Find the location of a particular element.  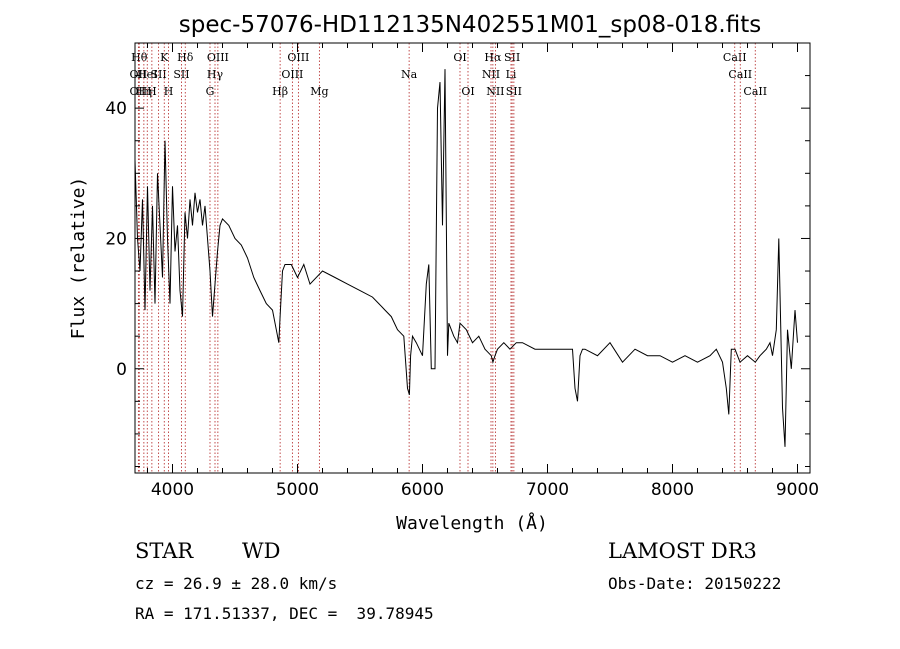

redshift-text: cz = 26.9 ± 28.0 km/s is located at coordinates (236, 583).